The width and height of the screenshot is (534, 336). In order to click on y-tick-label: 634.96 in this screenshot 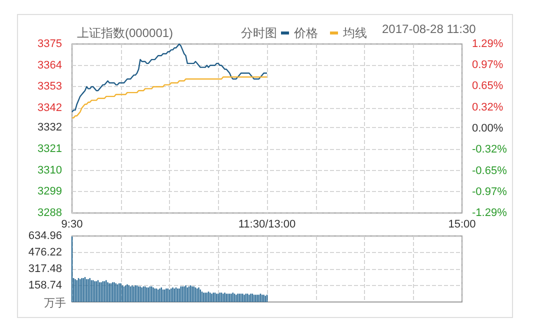, I will do `click(45, 236)`.